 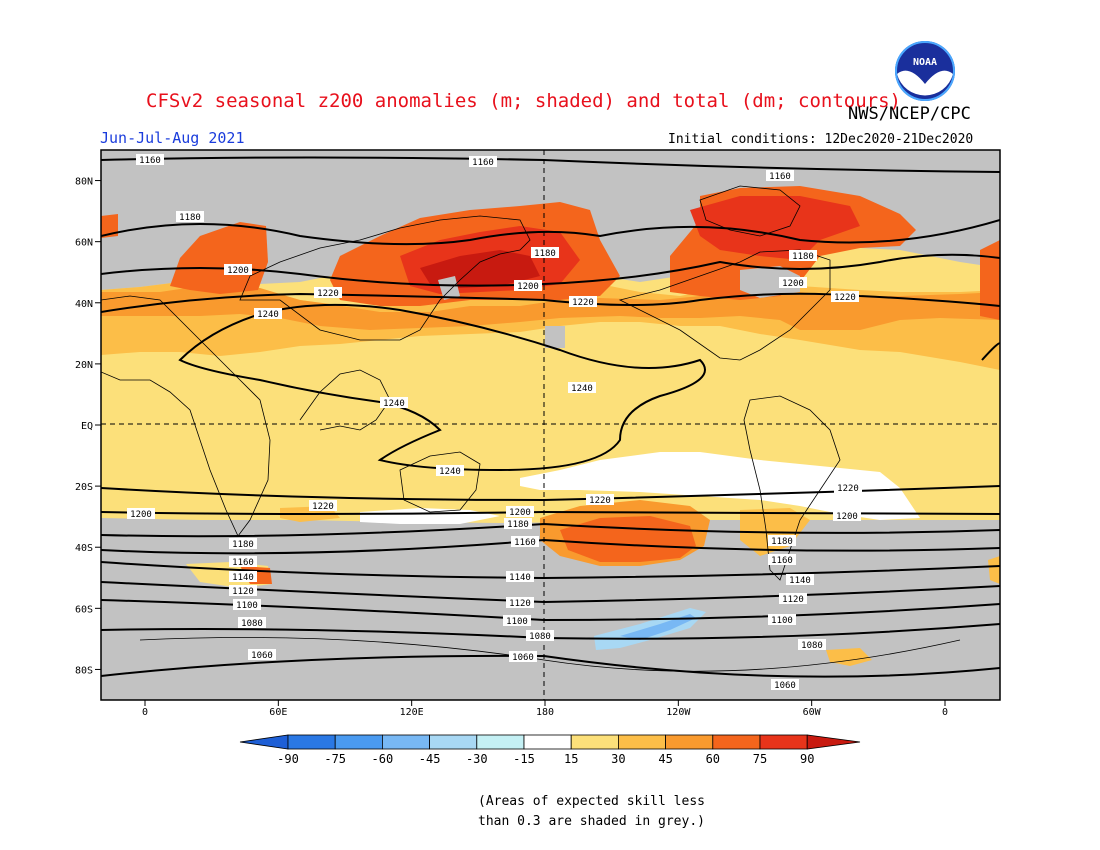 What do you see at coordinates (571, 759) in the screenshot?
I see `colorbar-tick-label: 15` at bounding box center [571, 759].